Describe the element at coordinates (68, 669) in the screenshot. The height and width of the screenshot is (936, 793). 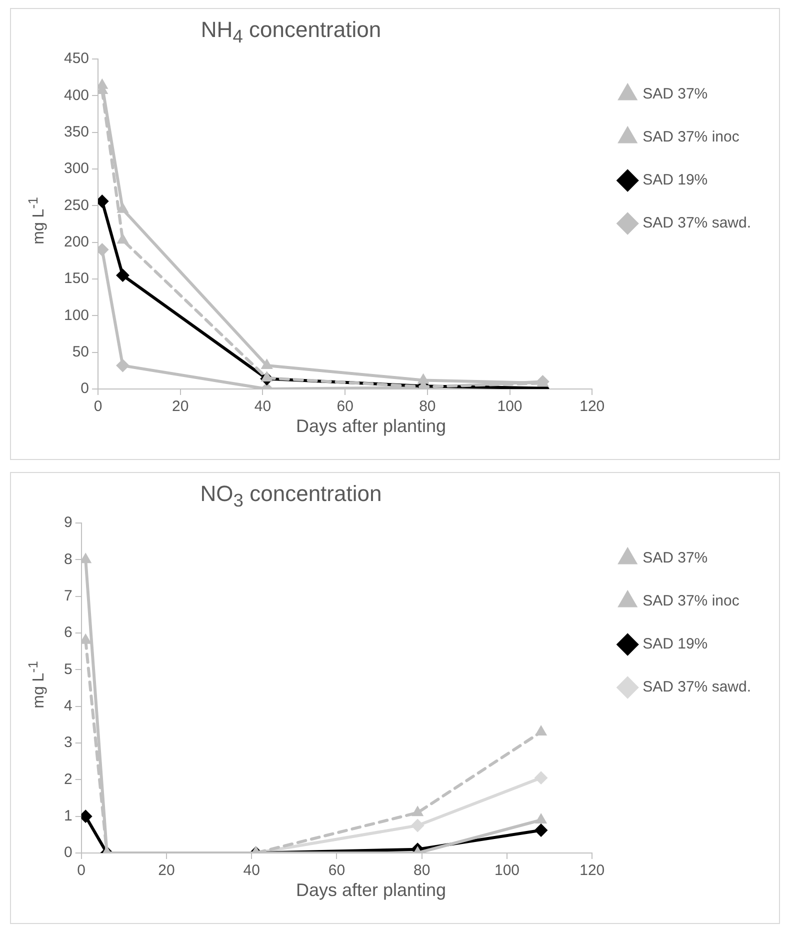
I see `y-tick-label: 5` at that location.